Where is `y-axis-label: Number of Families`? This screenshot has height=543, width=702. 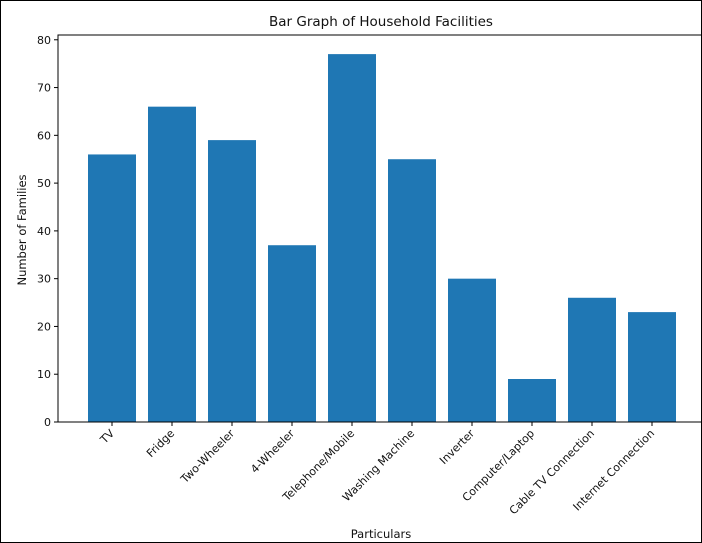
y-axis-label: Number of Families is located at coordinates (22, 229).